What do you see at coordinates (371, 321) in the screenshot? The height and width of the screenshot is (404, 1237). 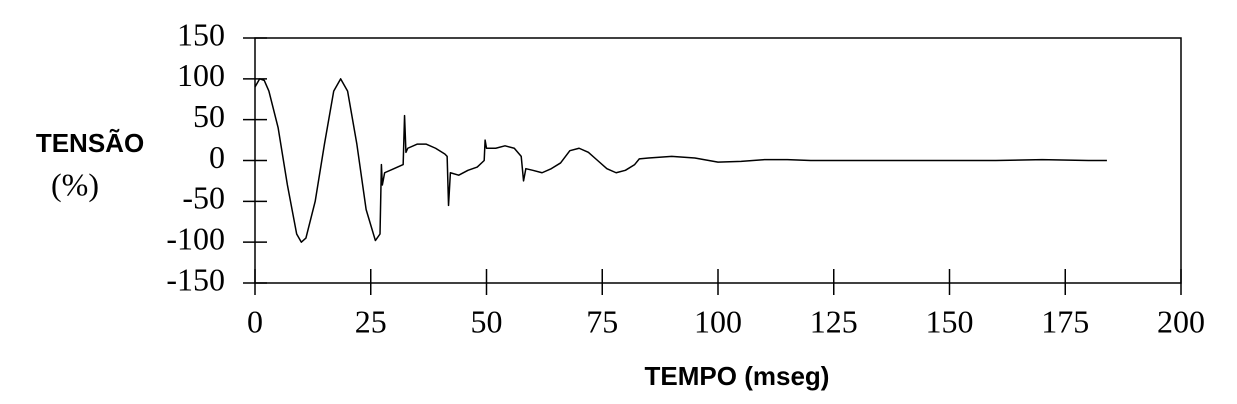 I see `x-tick-label: 25` at bounding box center [371, 321].